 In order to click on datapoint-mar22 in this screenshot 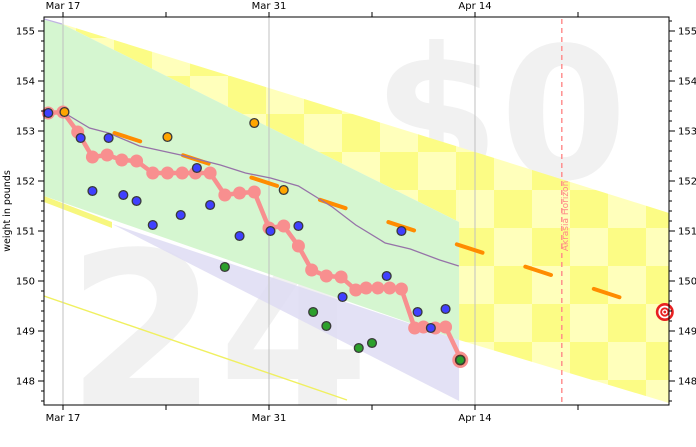, I will do `click(136, 201)`.